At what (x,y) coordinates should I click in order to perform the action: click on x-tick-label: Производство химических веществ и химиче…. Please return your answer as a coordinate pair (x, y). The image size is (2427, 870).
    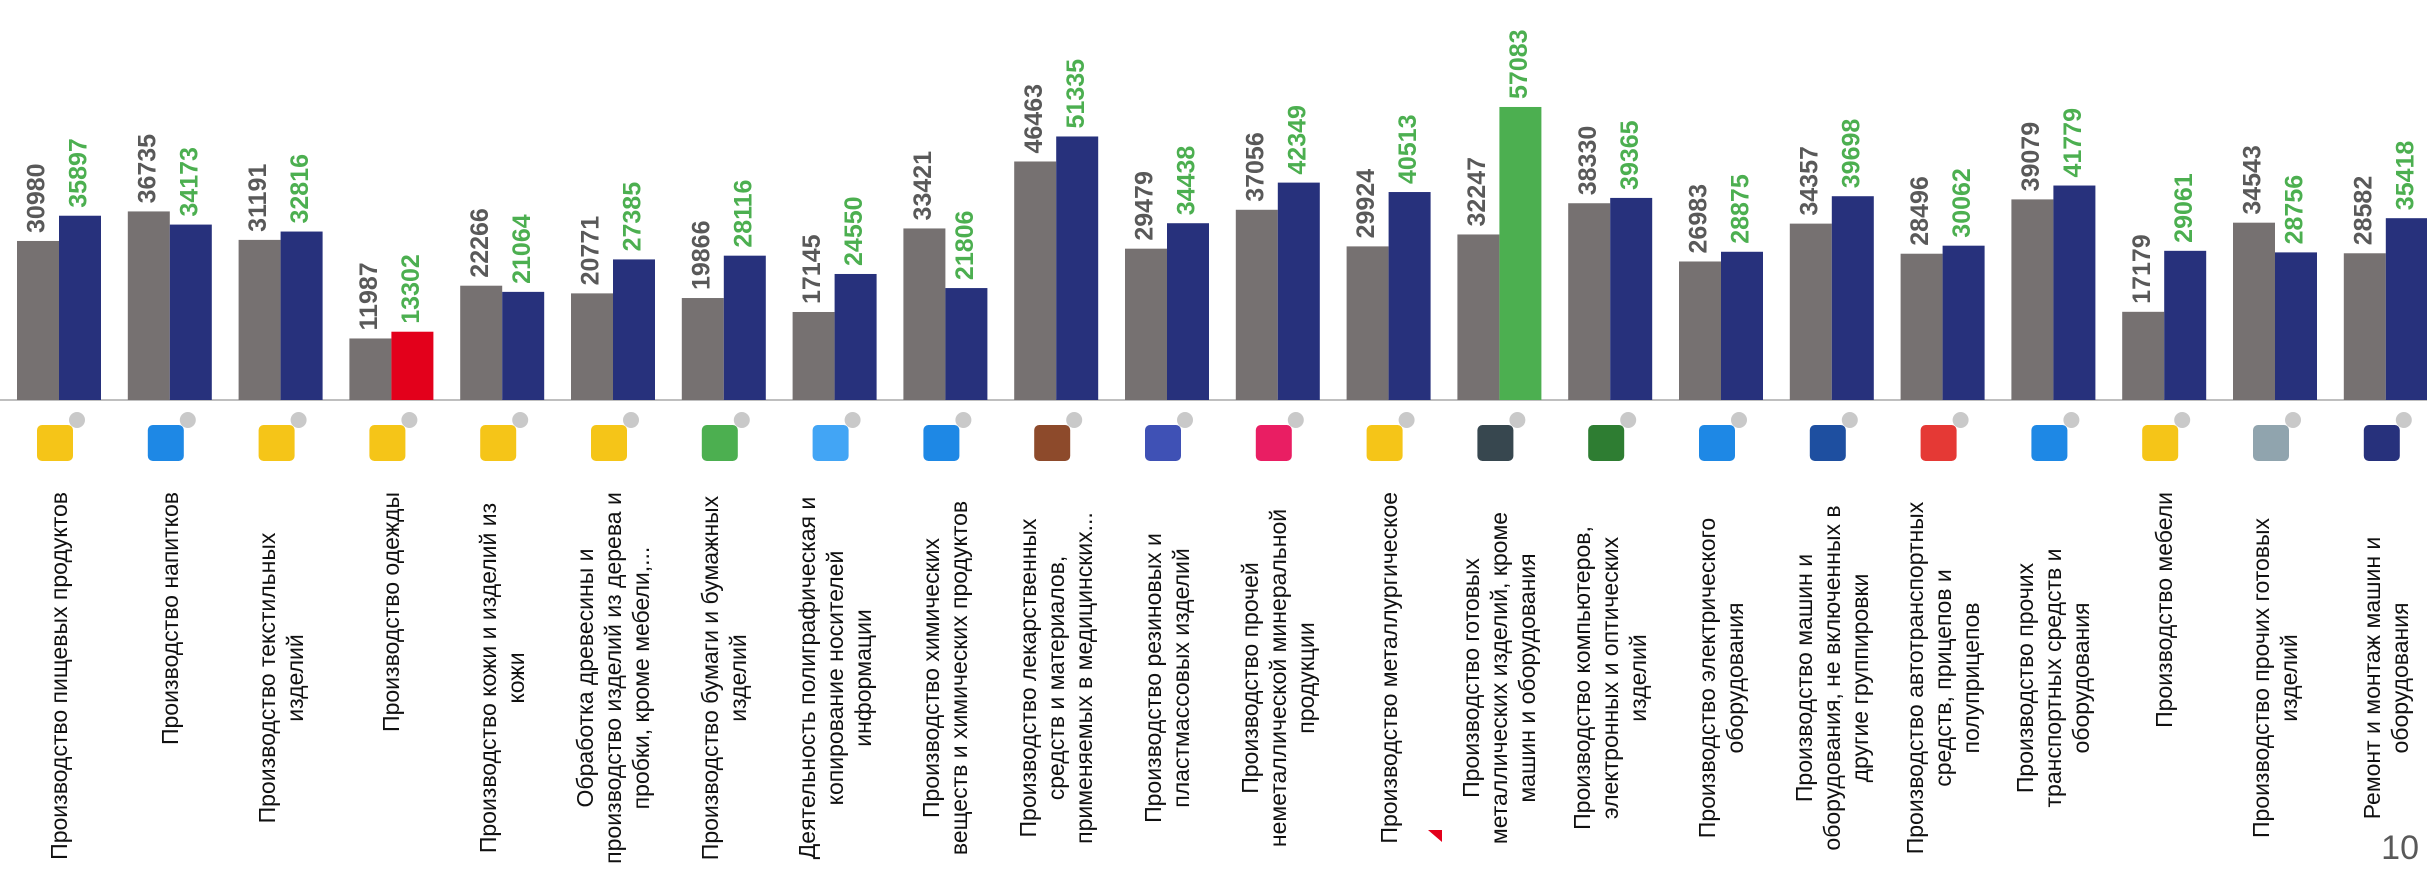
    Looking at the image, I should click on (945, 678).